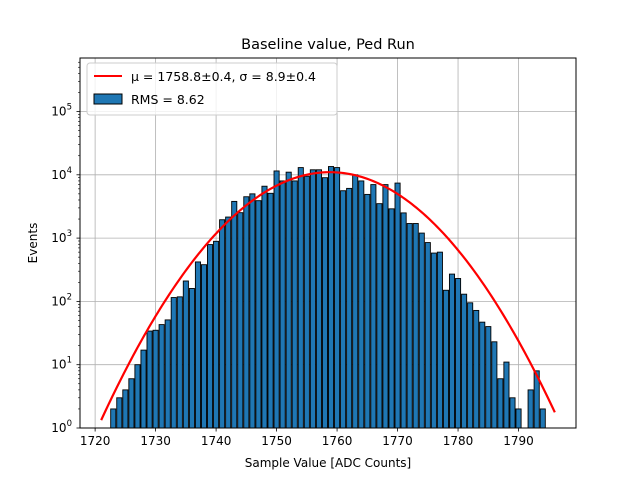 Image resolution: width=640 pixels, height=480 pixels. Describe the element at coordinates (223, 76) in the screenshot. I see `legend-fit-label: μ = 1758.8±0.4, σ = 8.9±0.4` at that location.